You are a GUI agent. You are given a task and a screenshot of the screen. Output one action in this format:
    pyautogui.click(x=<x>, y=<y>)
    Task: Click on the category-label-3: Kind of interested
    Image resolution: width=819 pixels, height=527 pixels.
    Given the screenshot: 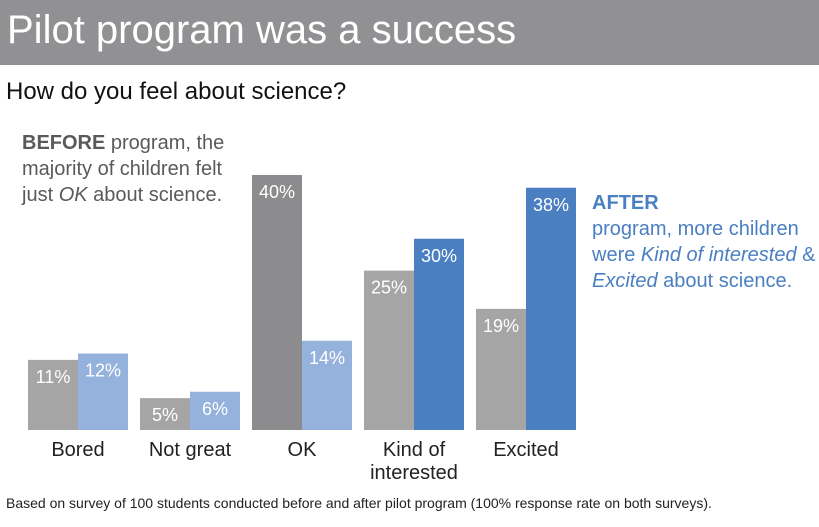 What is the action you would take?
    pyautogui.click(x=414, y=461)
    